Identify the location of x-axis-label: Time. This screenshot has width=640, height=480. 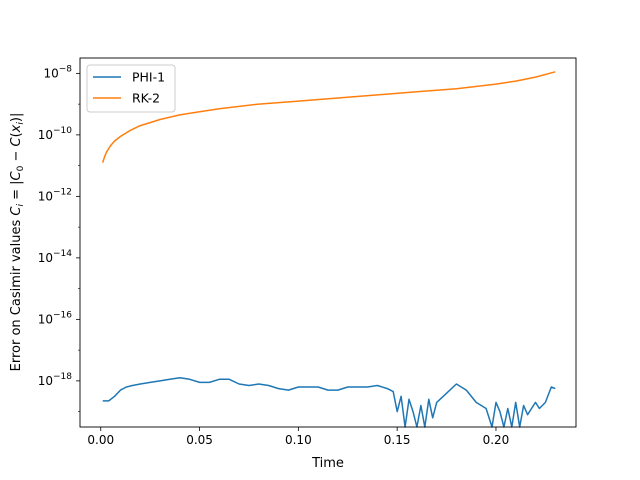
(327, 463).